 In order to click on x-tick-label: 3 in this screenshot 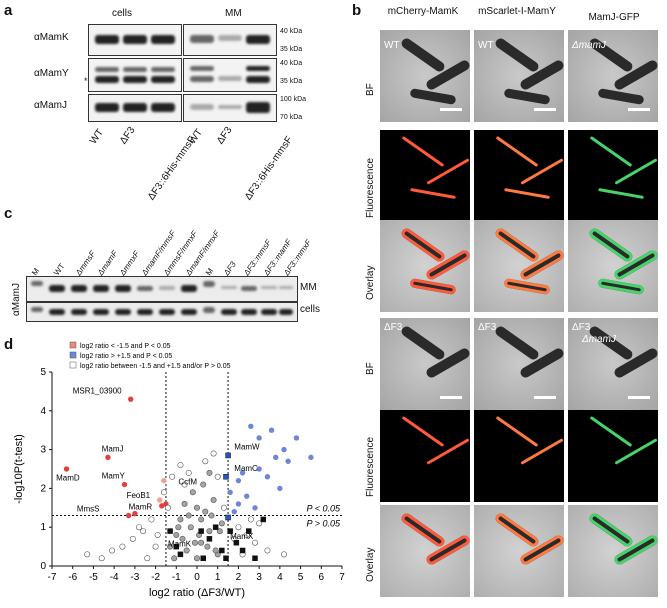, I will do `click(259, 577)`.